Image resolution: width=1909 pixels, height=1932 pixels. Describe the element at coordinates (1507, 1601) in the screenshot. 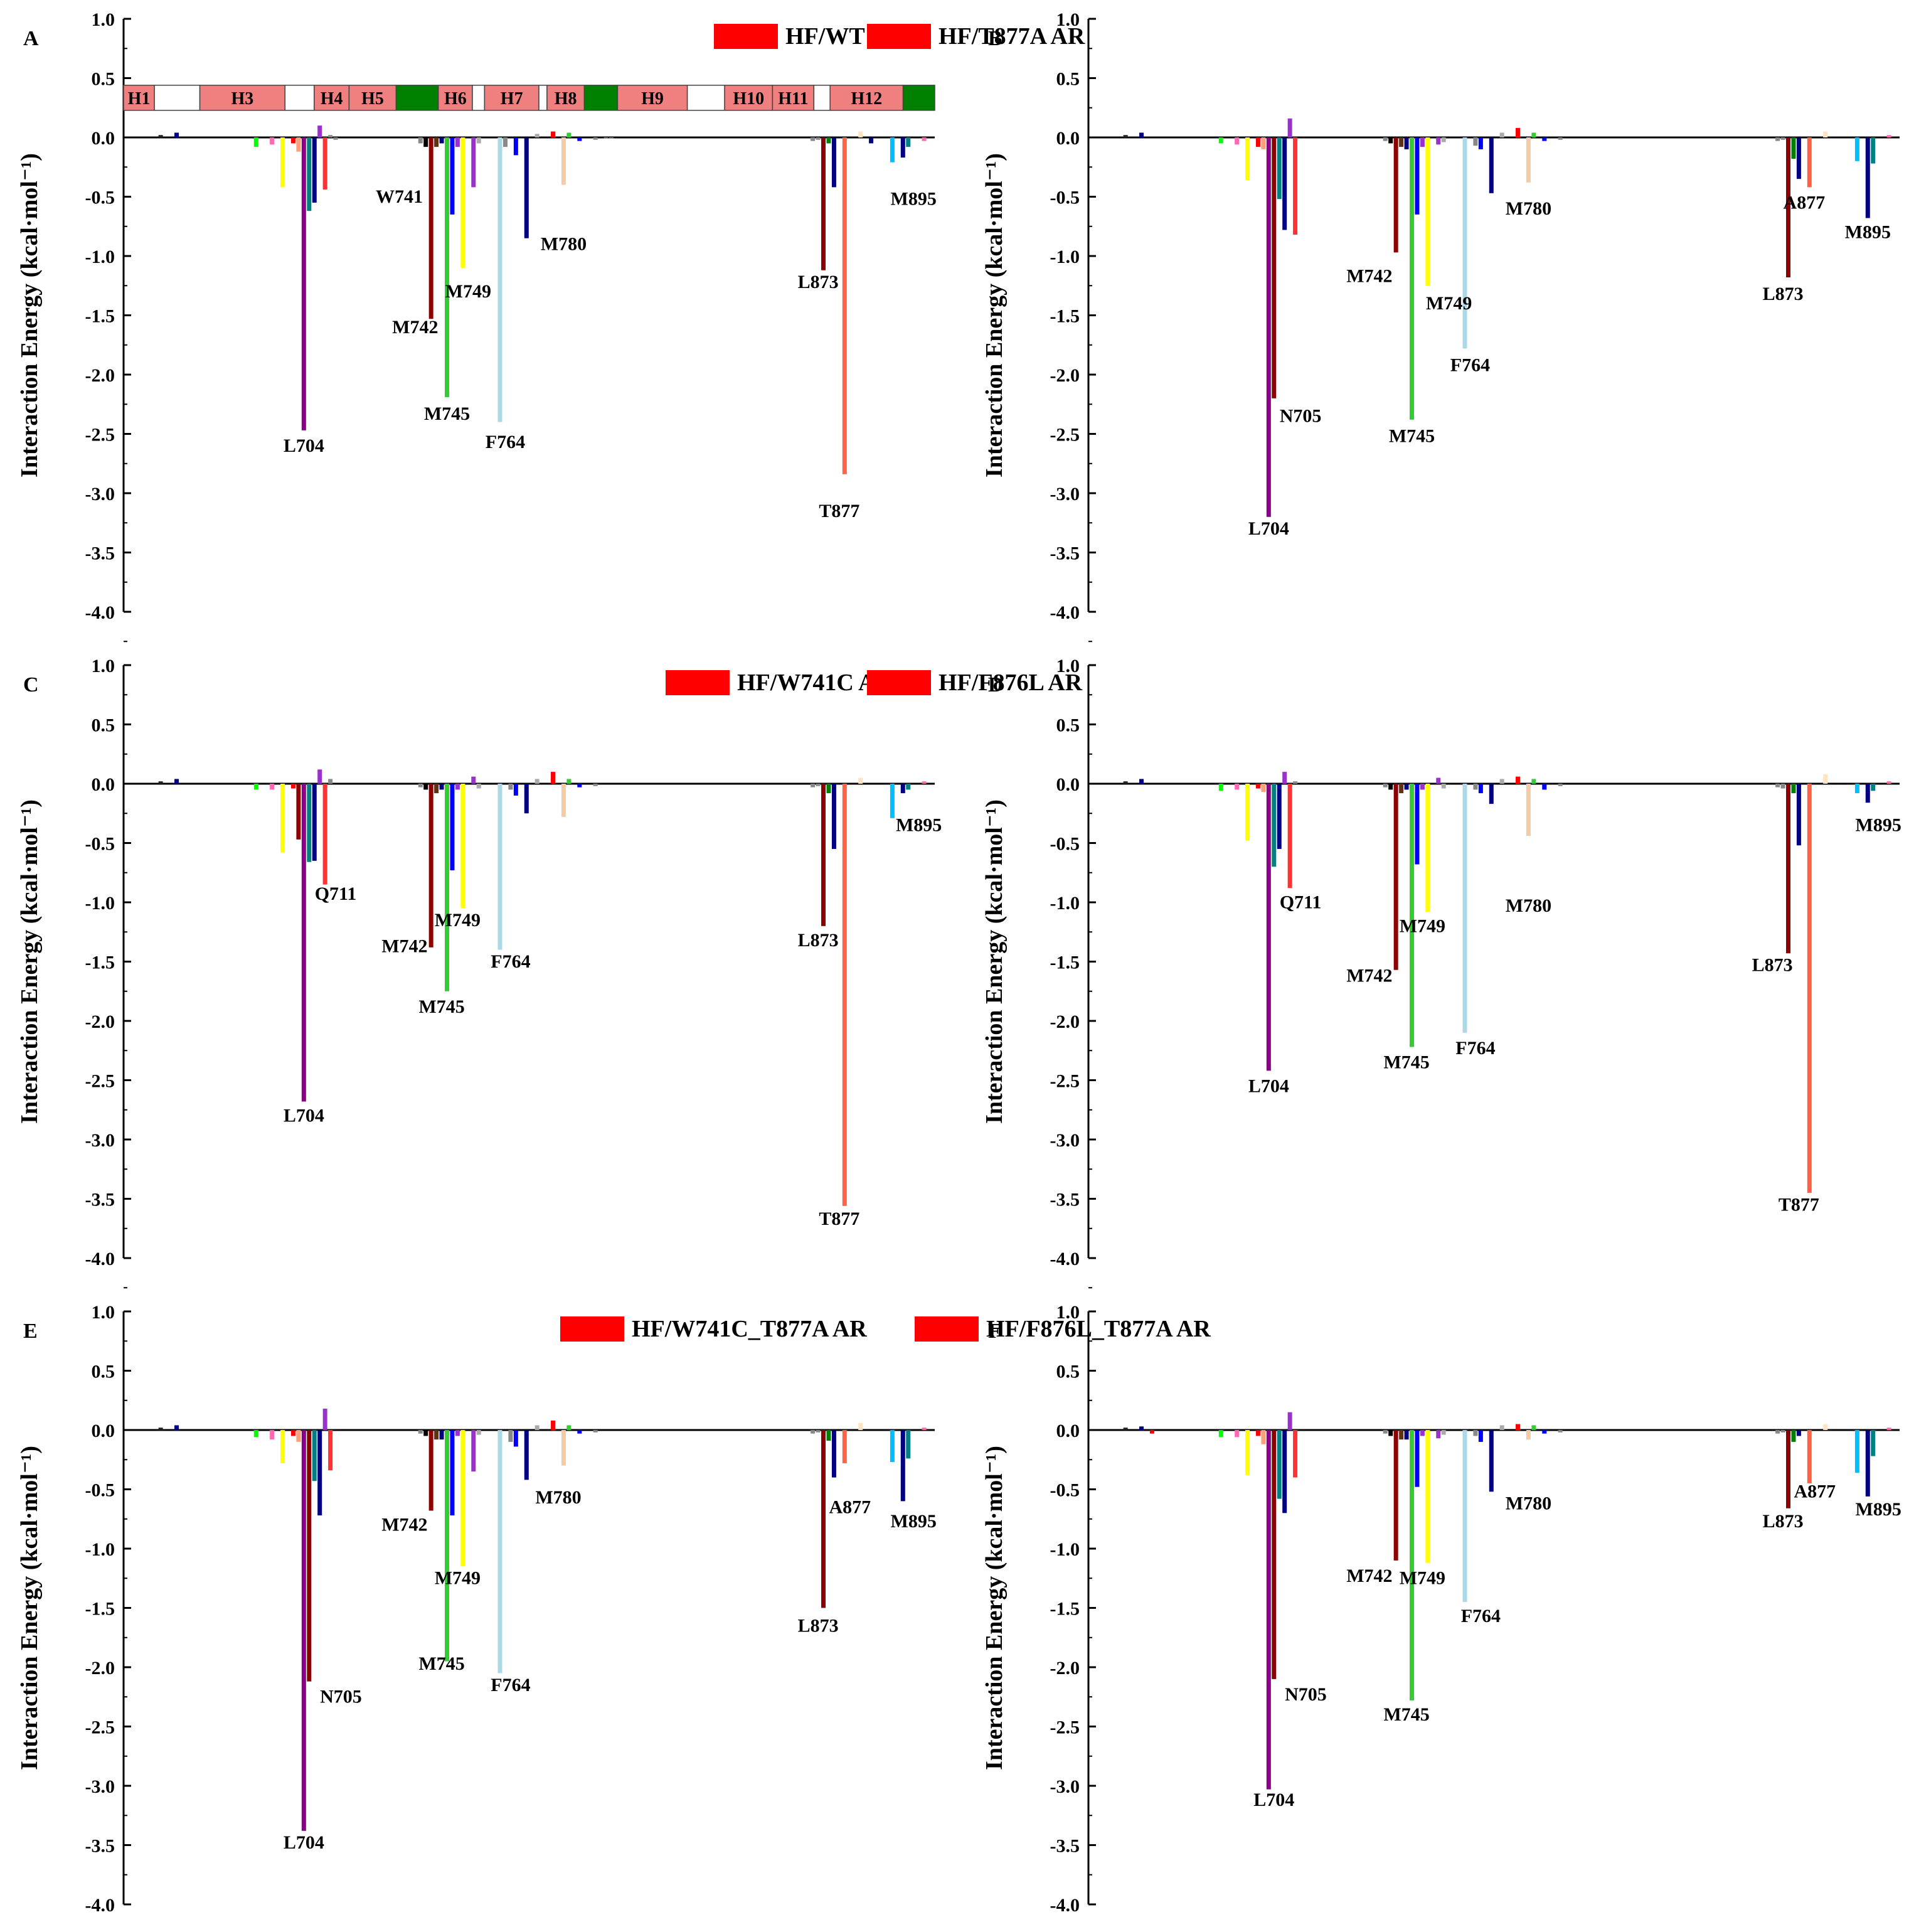

I see `bars` at that location.